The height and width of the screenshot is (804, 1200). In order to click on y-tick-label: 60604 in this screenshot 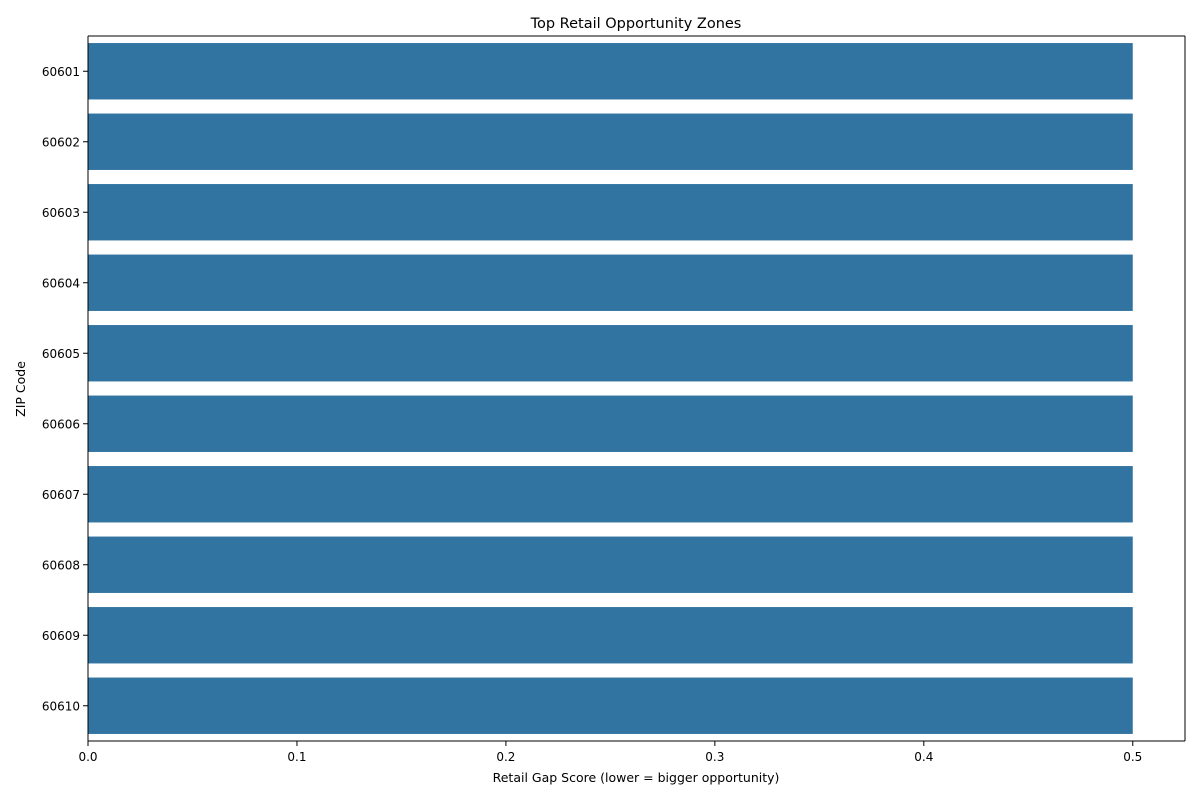, I will do `click(61, 283)`.